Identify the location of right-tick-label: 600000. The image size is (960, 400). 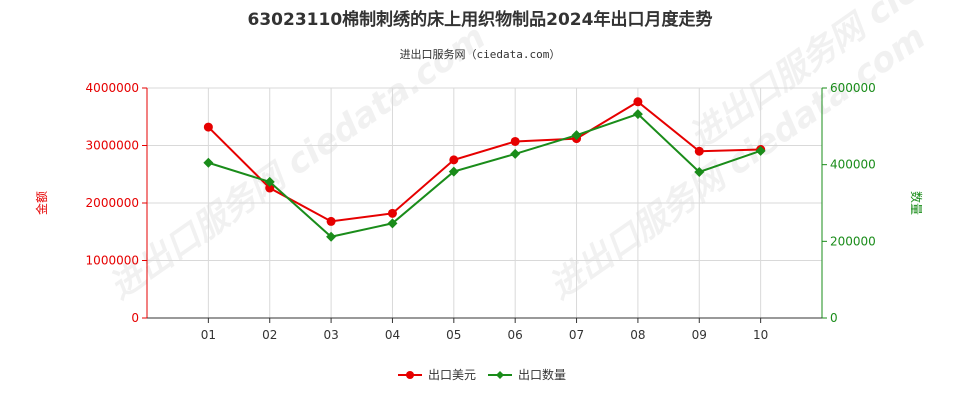
(853, 88).